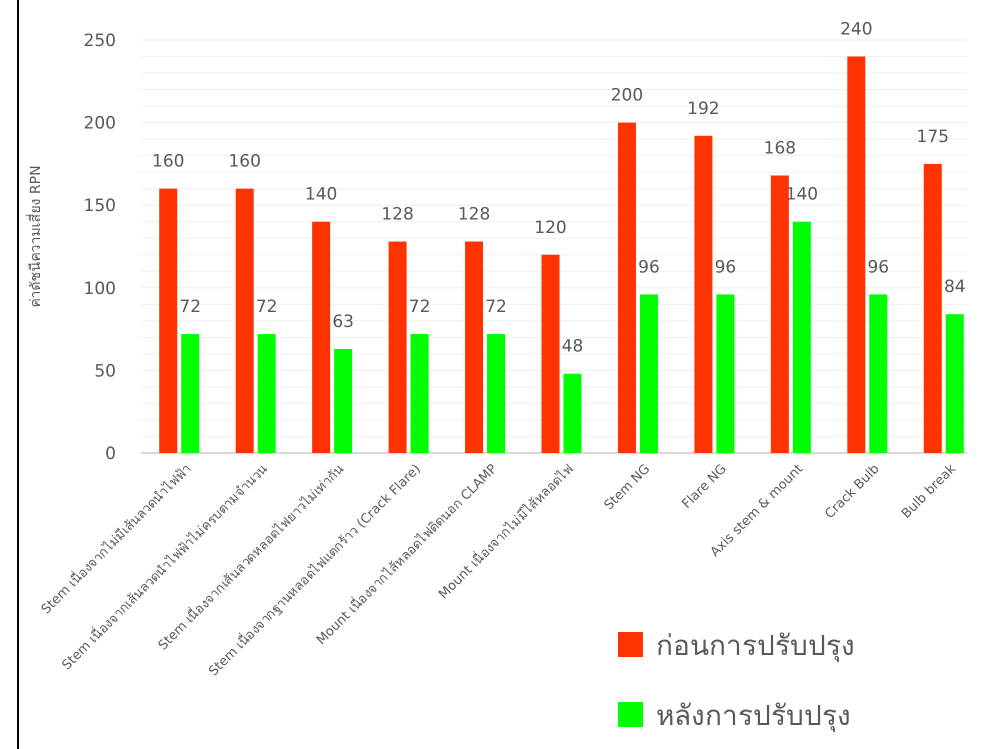  I want to click on y-tick-label: 250, so click(100, 40).